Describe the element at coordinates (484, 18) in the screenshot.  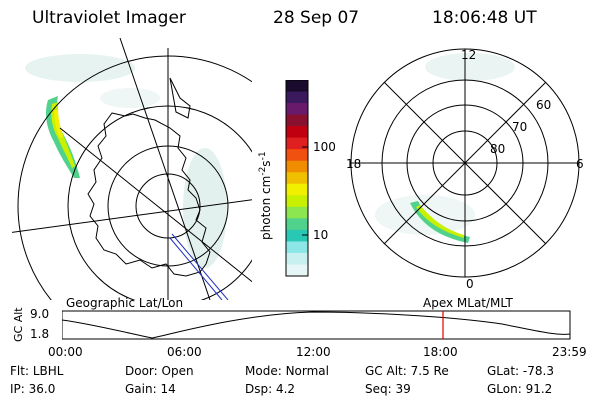
I see `time-label: 18:06:48 UT` at that location.